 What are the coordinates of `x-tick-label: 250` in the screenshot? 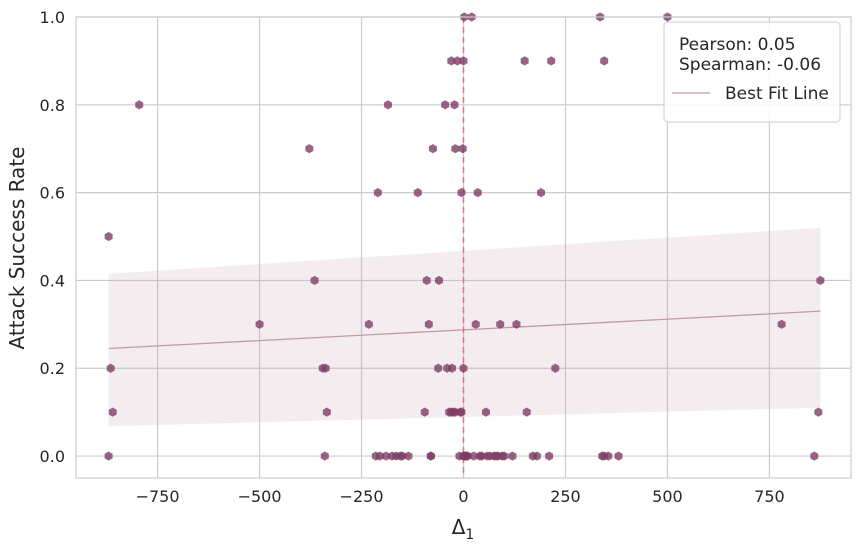 It's located at (565, 496).